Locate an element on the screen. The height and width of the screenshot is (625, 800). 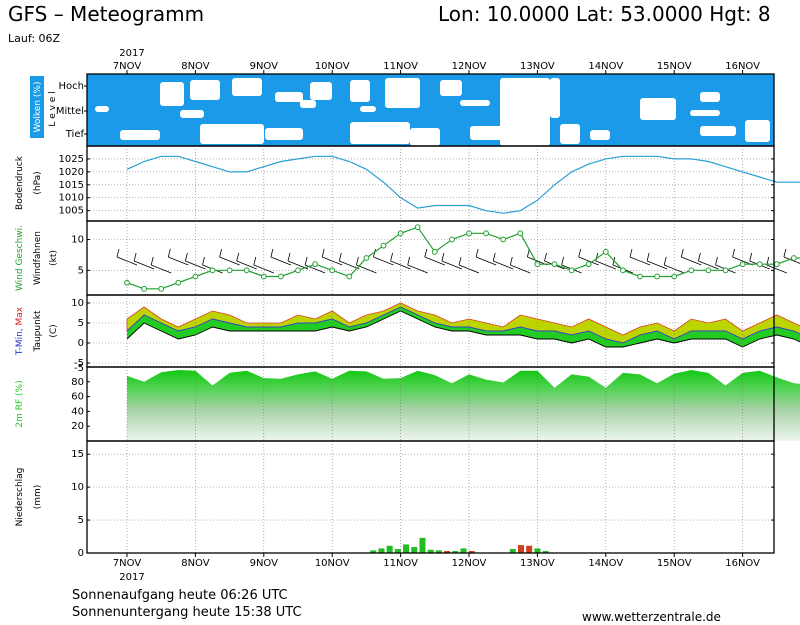
x-tick-label-top: 10NOV is located at coordinates (332, 66).